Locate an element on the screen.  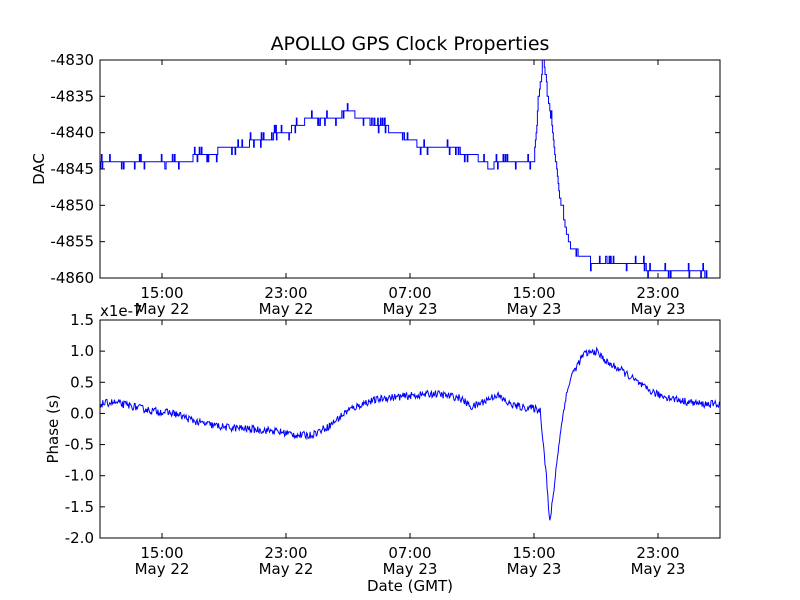
phase-offset-text: x1e-7 is located at coordinates (121, 311).